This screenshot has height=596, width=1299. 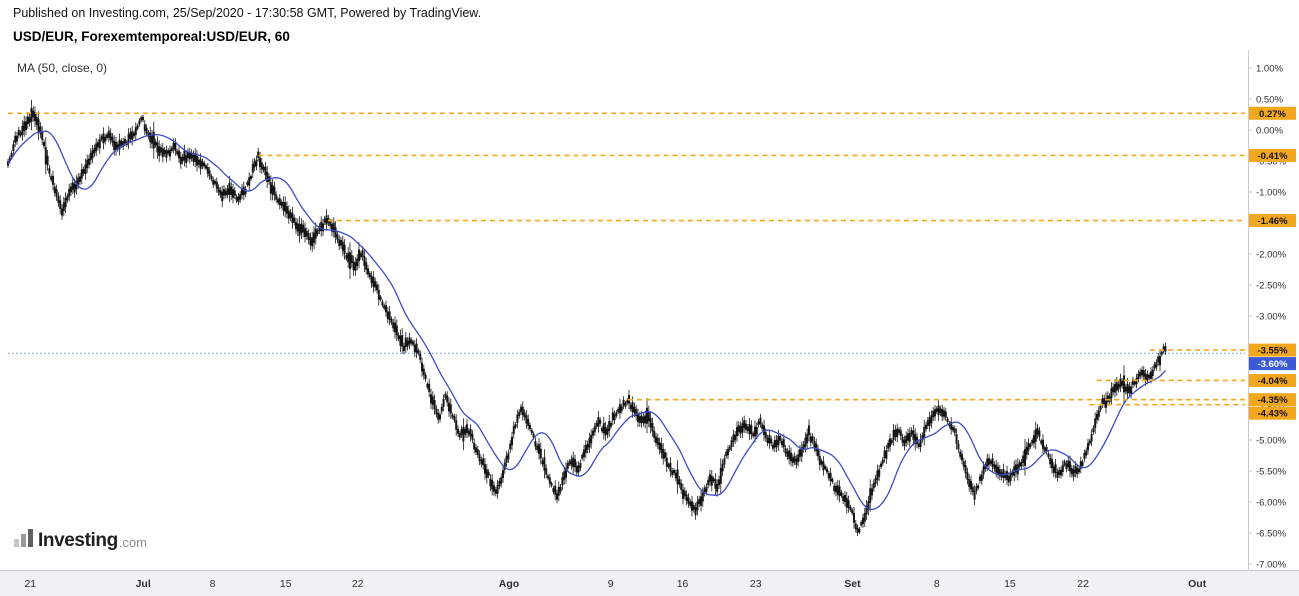 I want to click on svg-text: -2.50%, so click(x=1271, y=286).